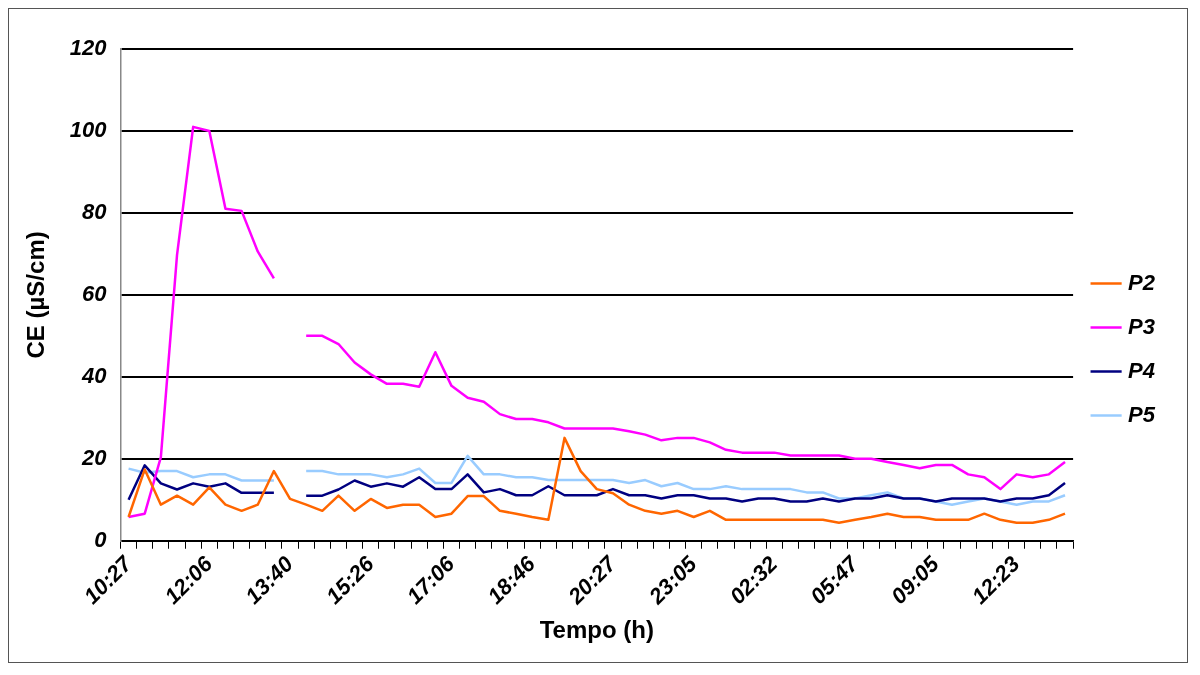  What do you see at coordinates (95, 293) in the screenshot?
I see `y-tick-label: 60` at bounding box center [95, 293].